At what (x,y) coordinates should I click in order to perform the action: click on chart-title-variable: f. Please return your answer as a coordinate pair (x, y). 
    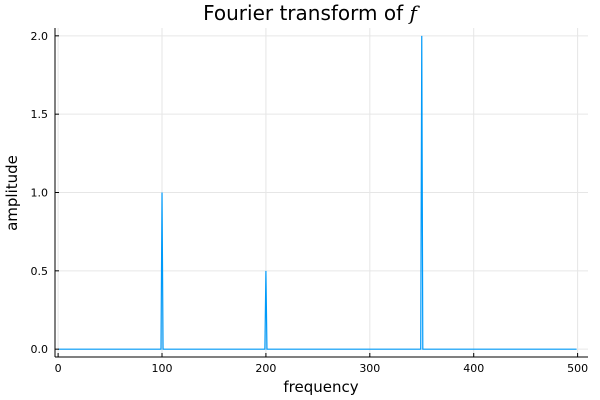
    Looking at the image, I should click on (414, 13).